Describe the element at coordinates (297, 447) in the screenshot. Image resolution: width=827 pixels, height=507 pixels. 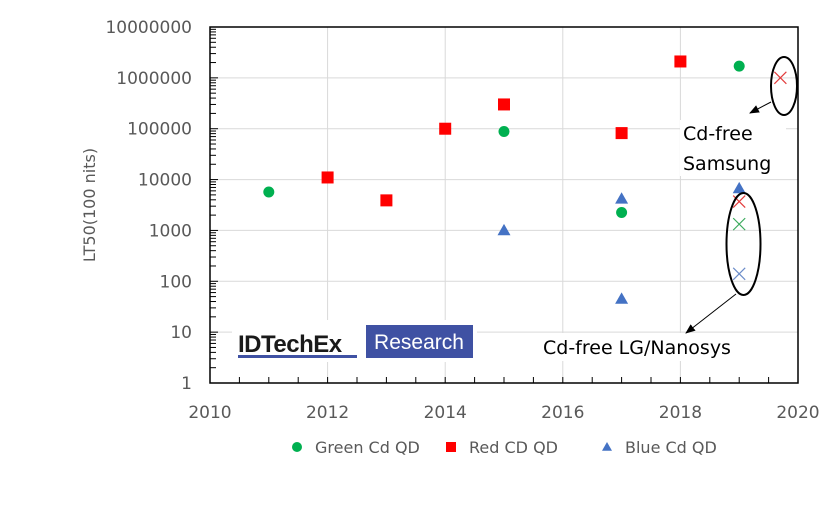
I see `legend-marker-circle` at that location.